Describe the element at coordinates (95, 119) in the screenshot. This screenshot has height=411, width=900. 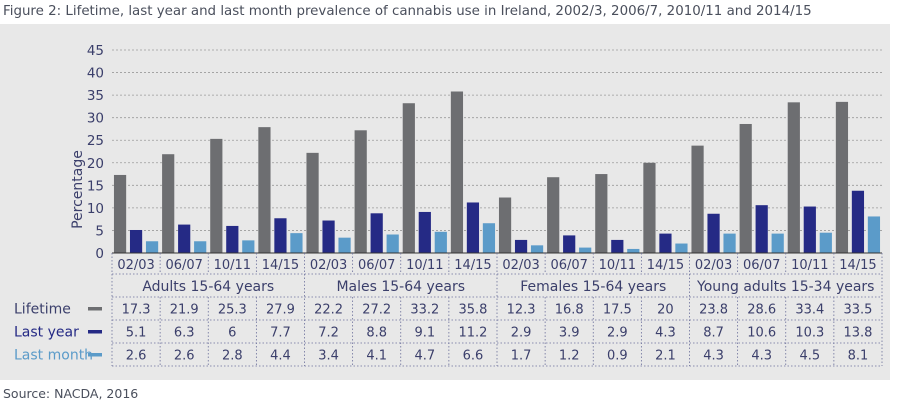
I see `y-tick-label: 30` at that location.